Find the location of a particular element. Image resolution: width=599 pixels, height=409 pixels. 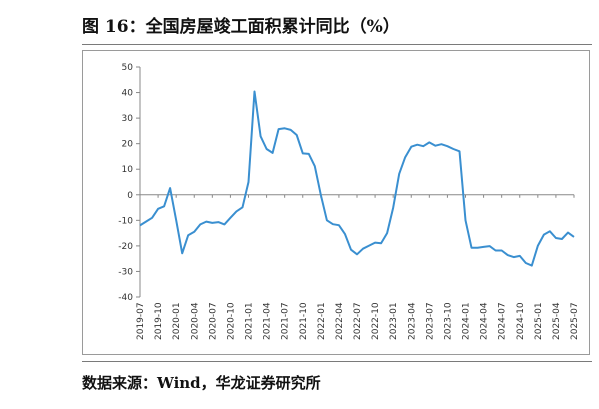

y-tick-label: -10 is located at coordinates (125, 221).